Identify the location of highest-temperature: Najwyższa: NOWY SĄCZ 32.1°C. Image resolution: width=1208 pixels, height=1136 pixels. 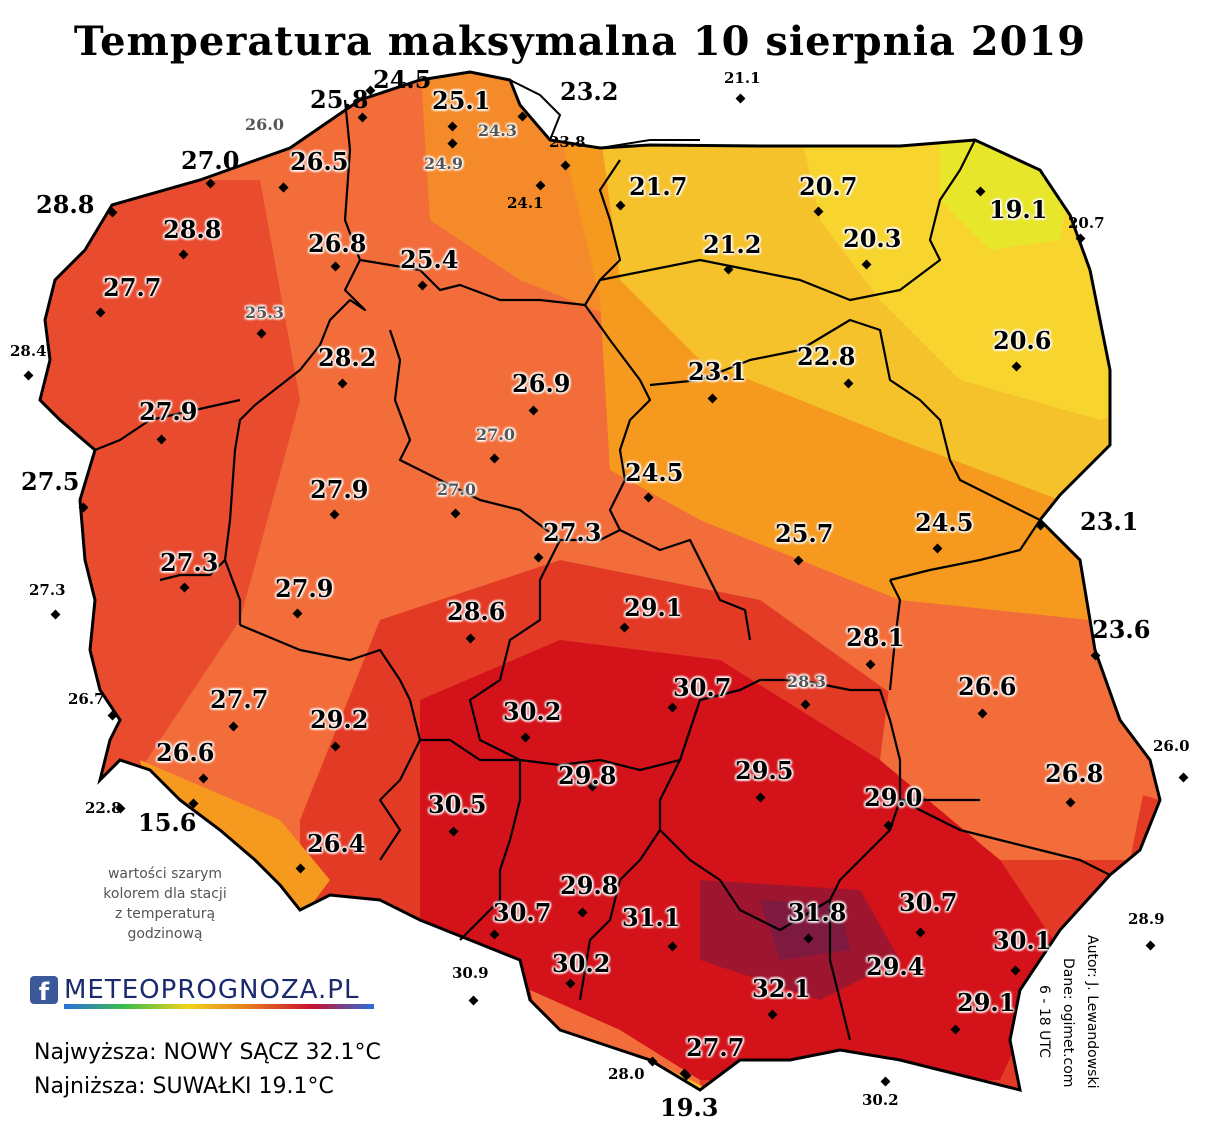
(207, 1052).